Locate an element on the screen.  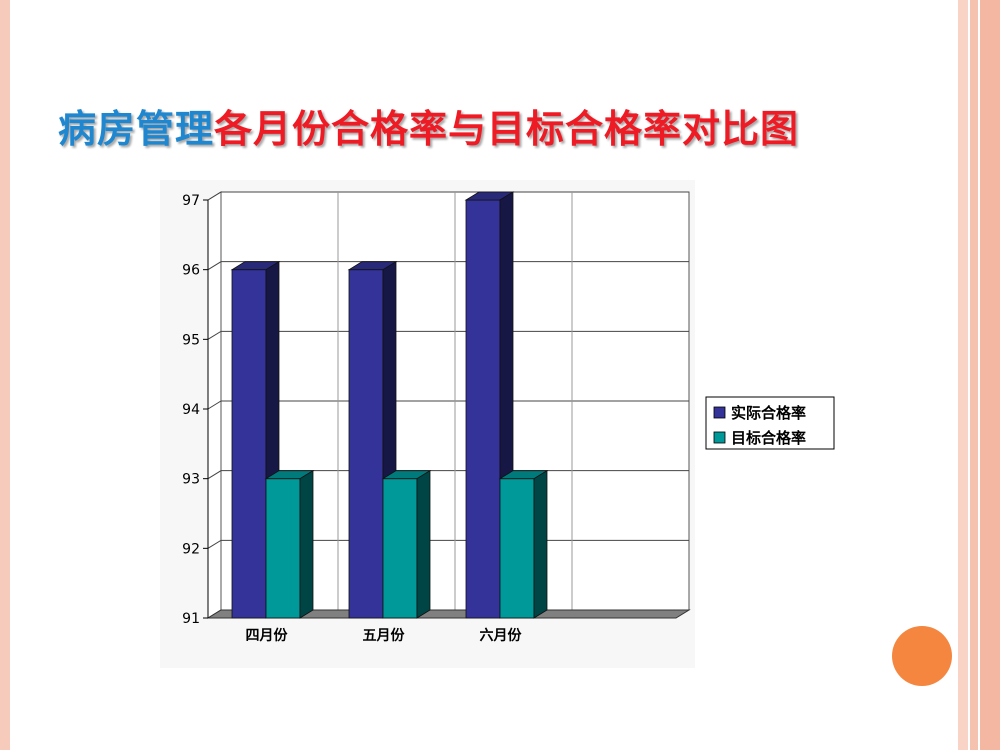
y-tick-label: 95 is located at coordinates (191, 340).